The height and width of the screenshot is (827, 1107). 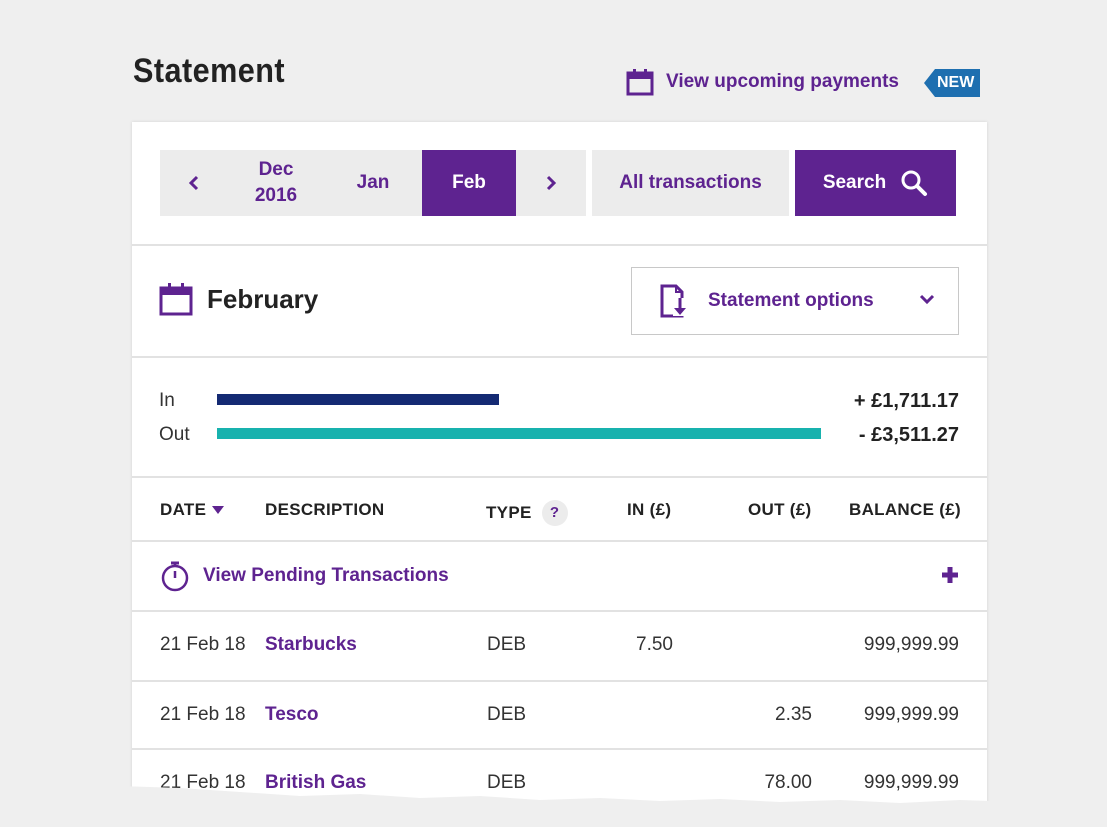 I want to click on row-description: Tesco, so click(x=292, y=714).